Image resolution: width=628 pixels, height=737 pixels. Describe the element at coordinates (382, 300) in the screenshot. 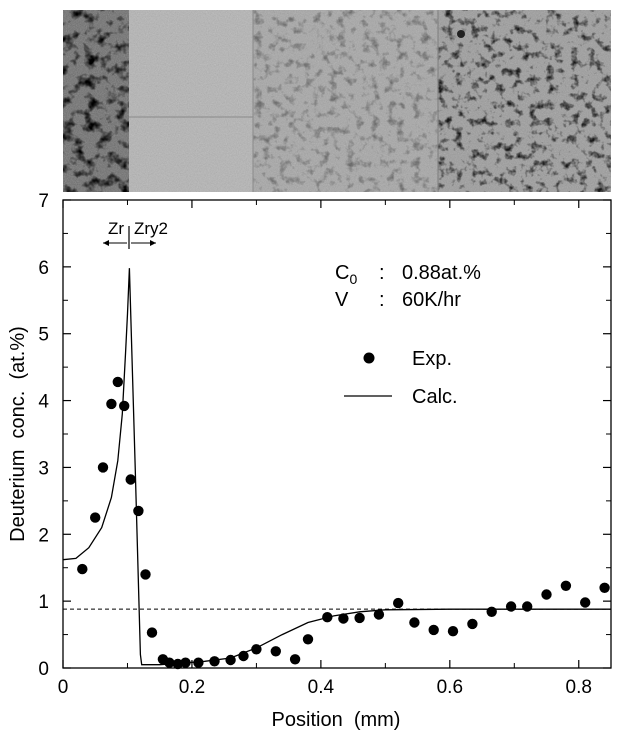

I see `condition-v-sep: :` at that location.